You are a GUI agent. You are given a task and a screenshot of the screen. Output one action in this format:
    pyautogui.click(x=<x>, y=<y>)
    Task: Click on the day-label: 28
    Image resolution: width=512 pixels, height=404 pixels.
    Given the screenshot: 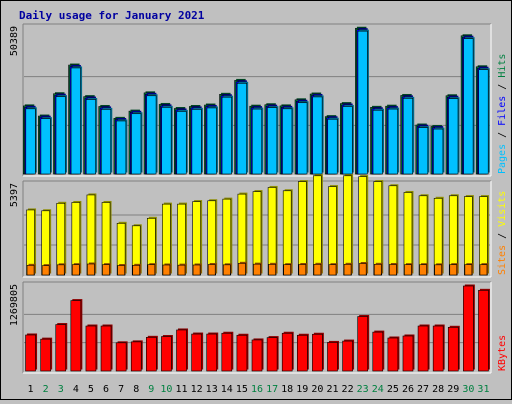 What is the action you would take?
    pyautogui.click(x=438, y=389)
    